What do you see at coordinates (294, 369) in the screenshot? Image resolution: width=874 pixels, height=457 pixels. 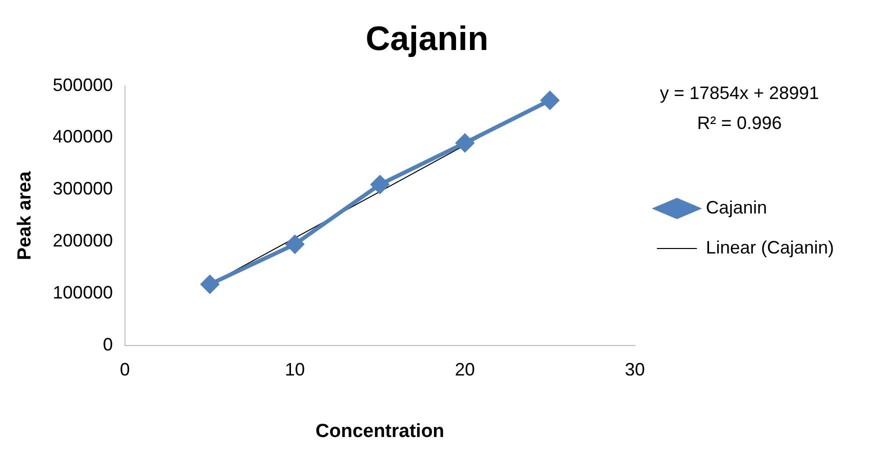 I see `x-tick-label: 10` at bounding box center [294, 369].